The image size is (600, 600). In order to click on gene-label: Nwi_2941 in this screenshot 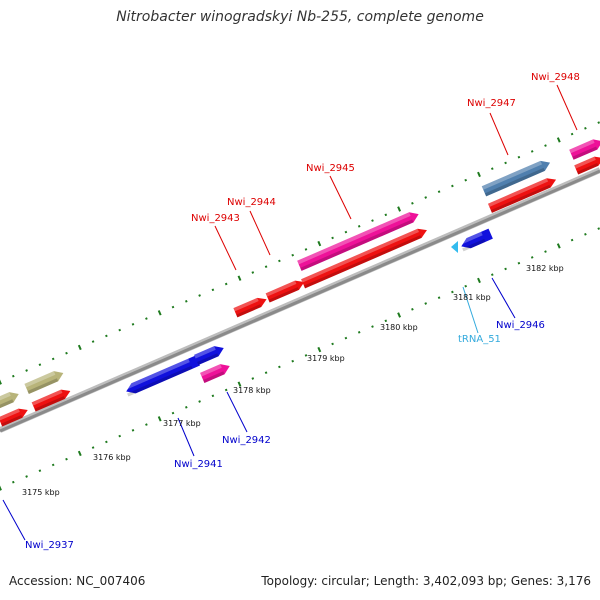, I will do `click(198, 464)`.